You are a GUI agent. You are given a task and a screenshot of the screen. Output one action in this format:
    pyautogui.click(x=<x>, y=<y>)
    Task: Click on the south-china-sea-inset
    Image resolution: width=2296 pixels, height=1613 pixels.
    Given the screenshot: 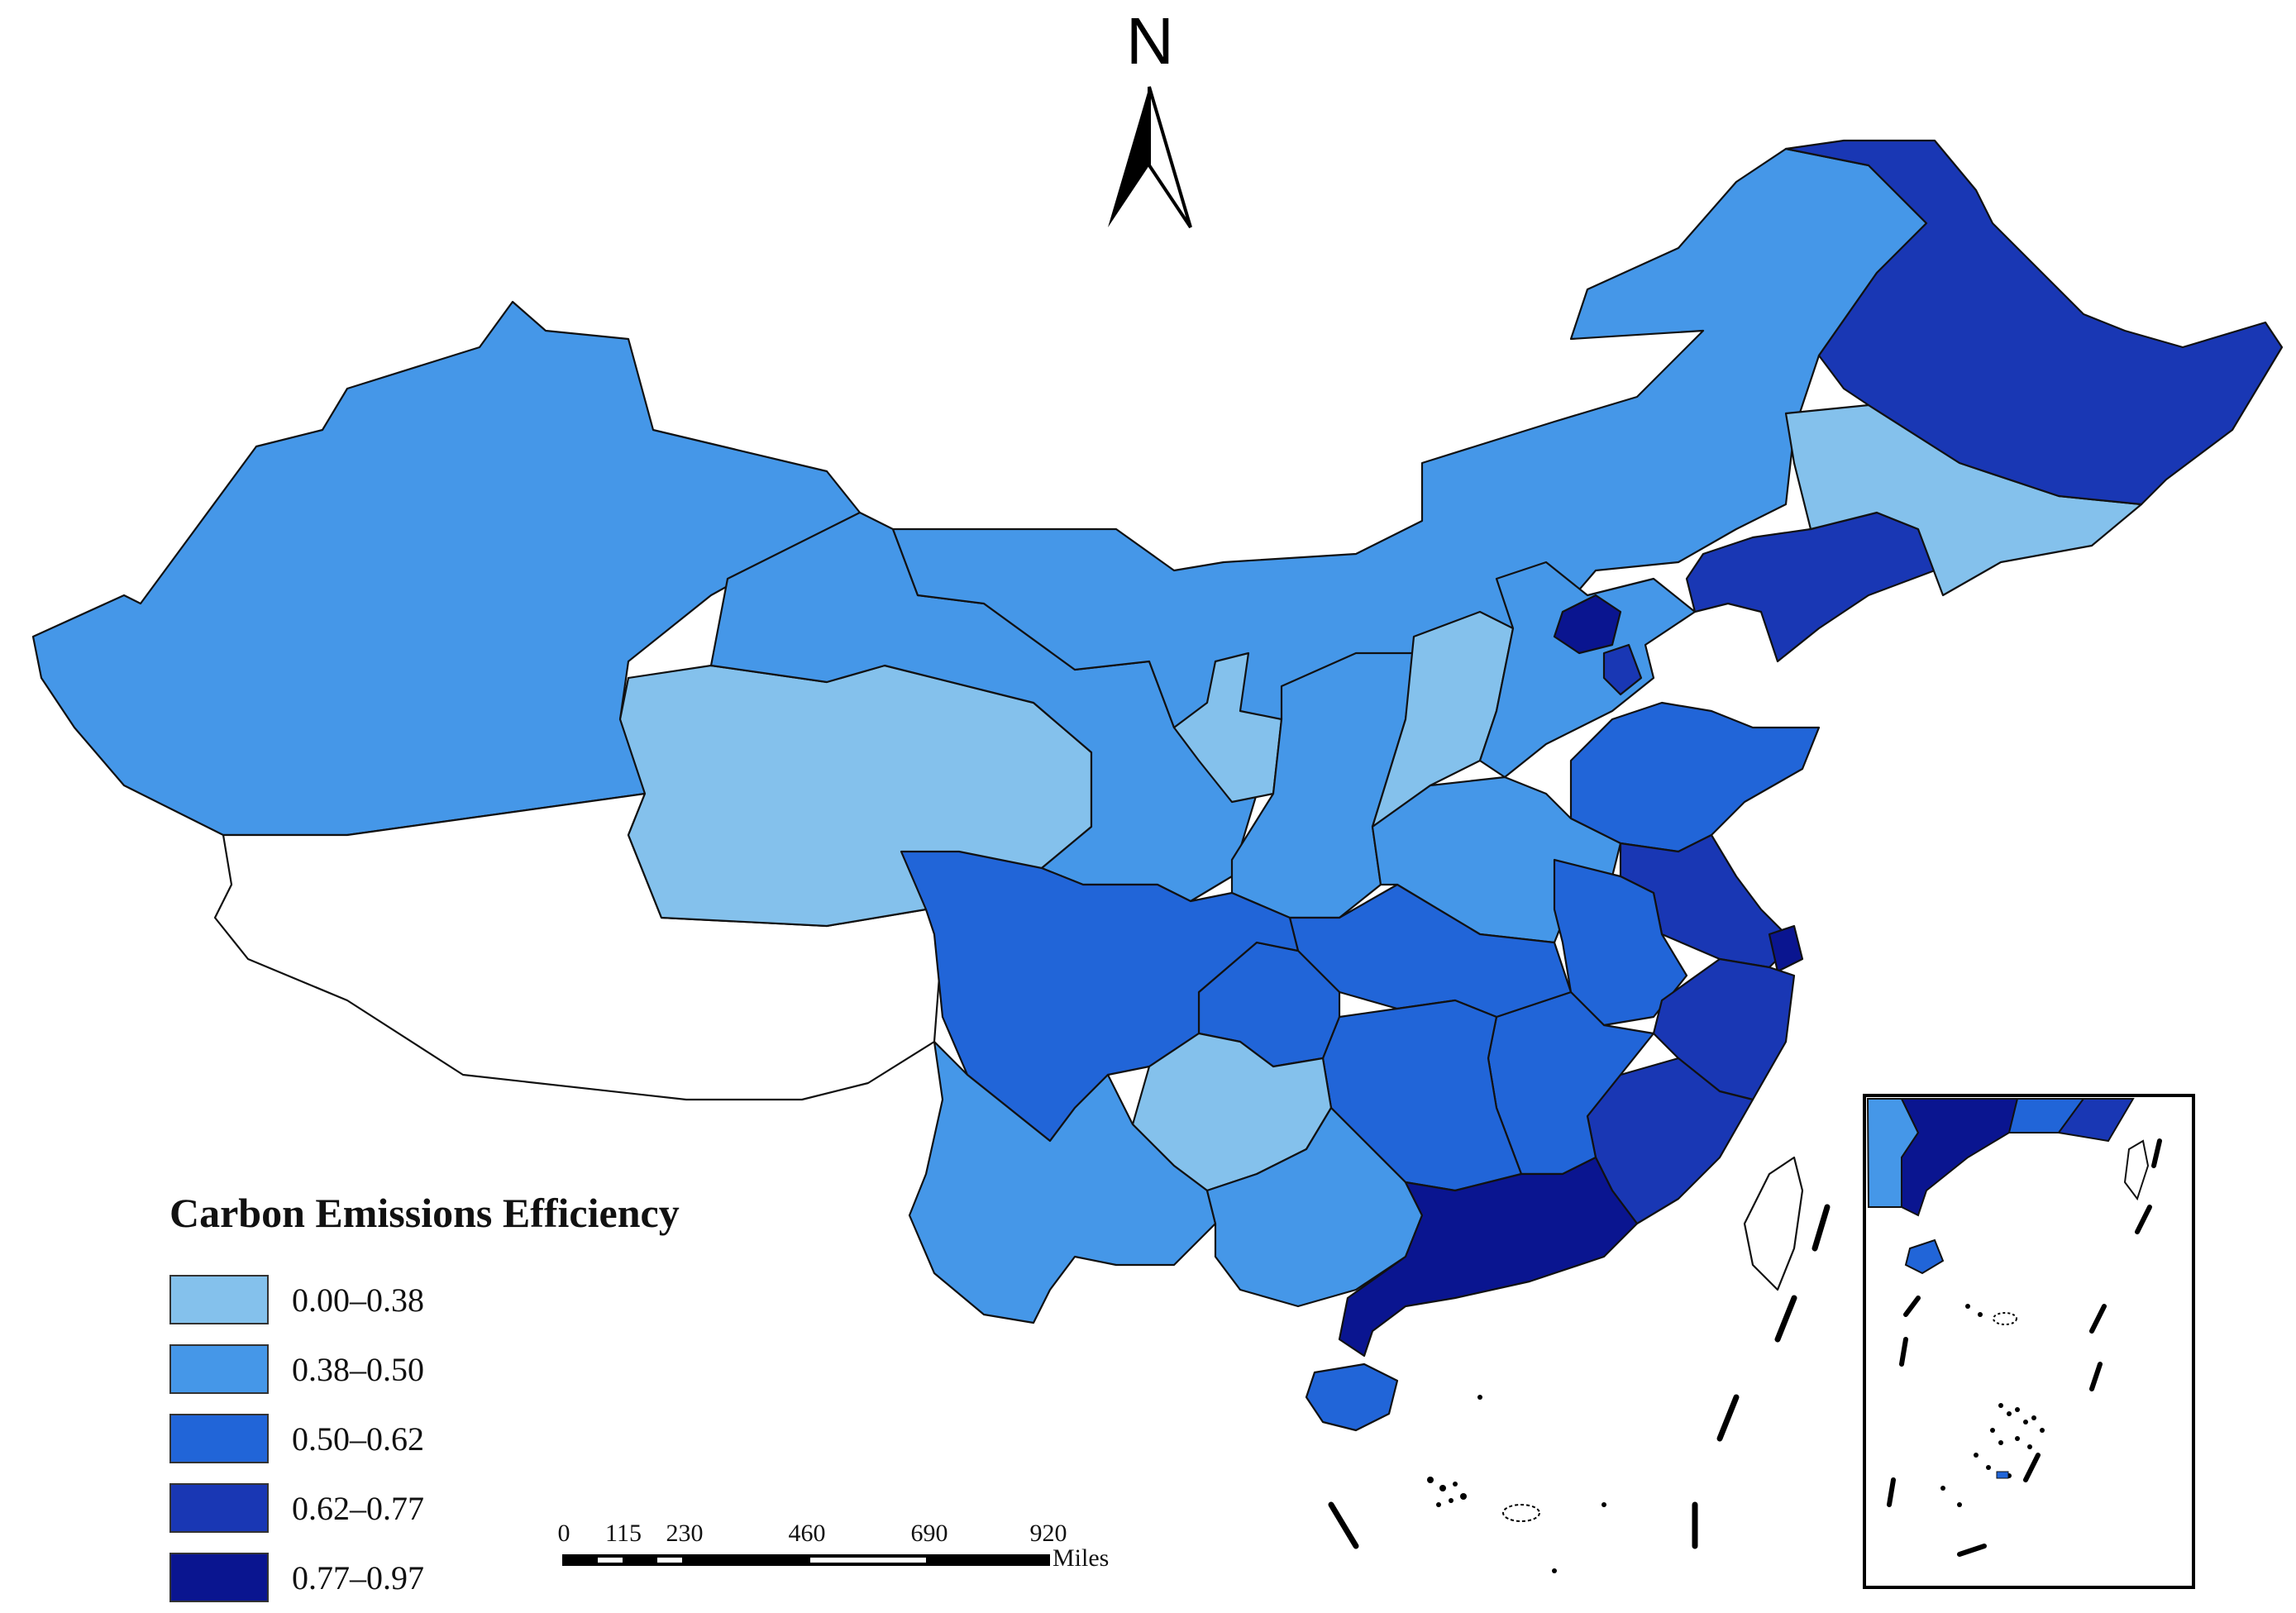 What is the action you would take?
    pyautogui.click(x=2029, y=1341)
    